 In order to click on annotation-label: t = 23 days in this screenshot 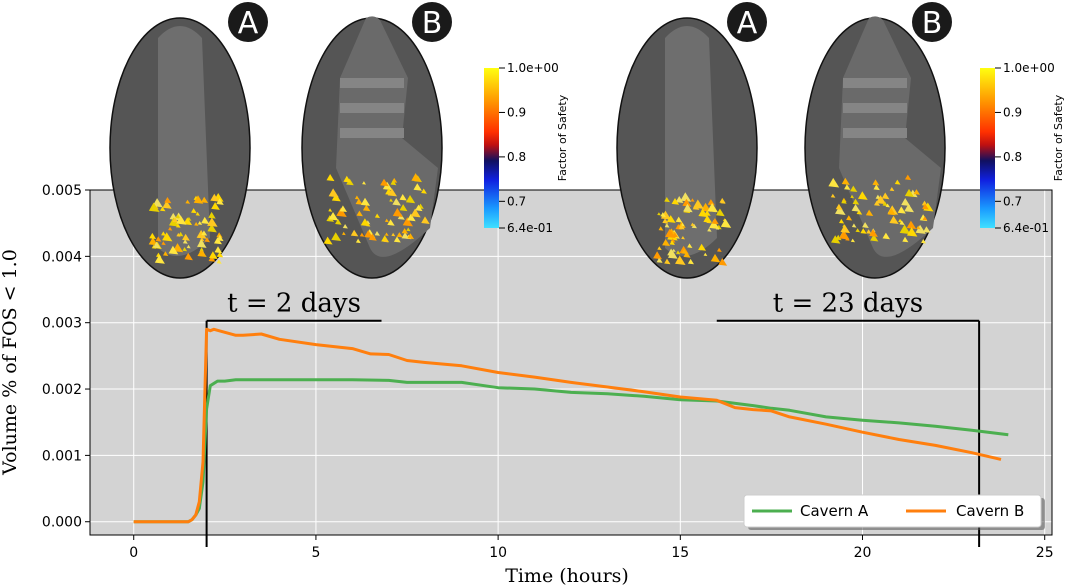, I will do `click(848, 304)`.